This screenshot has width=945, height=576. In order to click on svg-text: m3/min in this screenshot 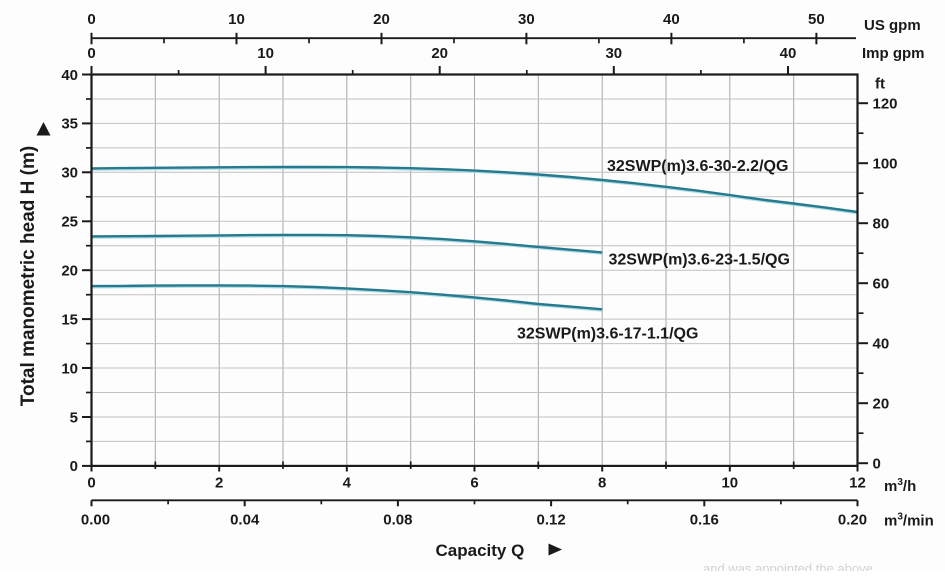, I will do `click(909, 521)`.